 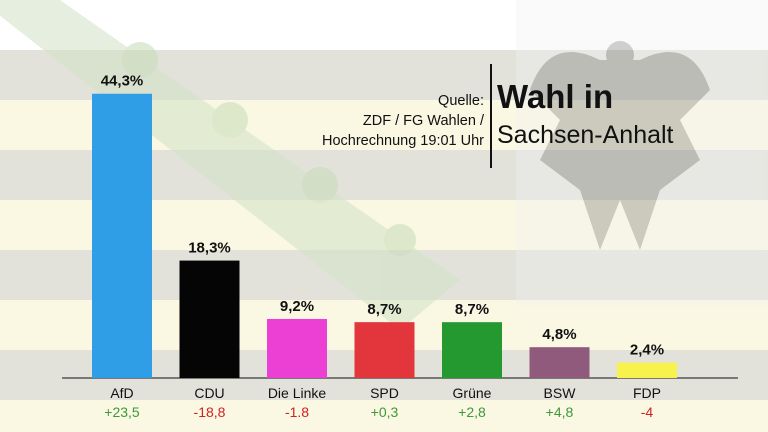 What do you see at coordinates (121, 393) in the screenshot?
I see `category-label: AfD` at bounding box center [121, 393].